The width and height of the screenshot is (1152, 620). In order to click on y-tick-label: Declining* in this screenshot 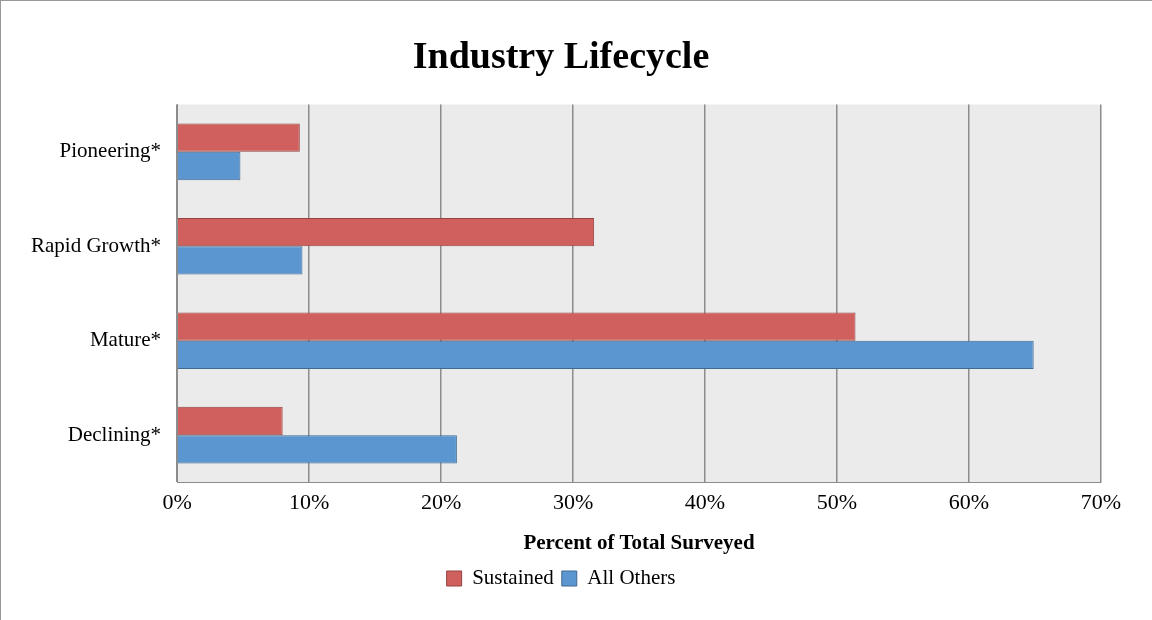, I will do `click(114, 433)`.